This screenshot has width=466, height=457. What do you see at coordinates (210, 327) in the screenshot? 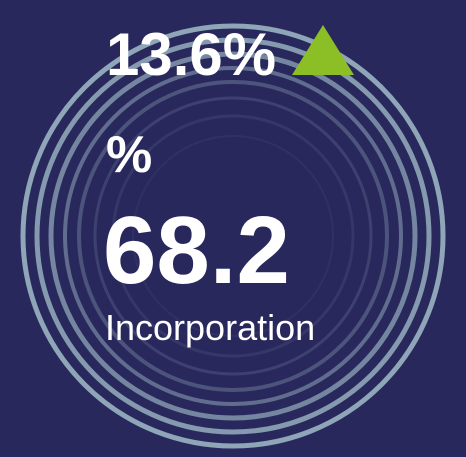
I see `label-text: Incorporation` at bounding box center [210, 327].